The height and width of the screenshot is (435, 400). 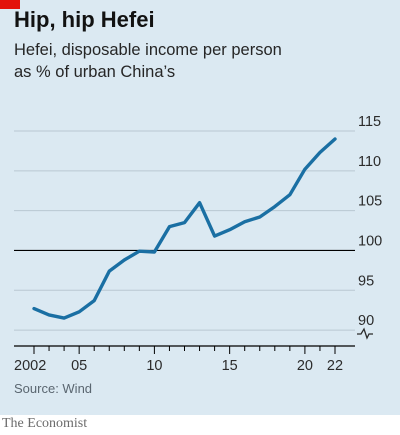 What do you see at coordinates (369, 162) in the screenshot?
I see `y-tick-label-110: 110` at bounding box center [369, 162].